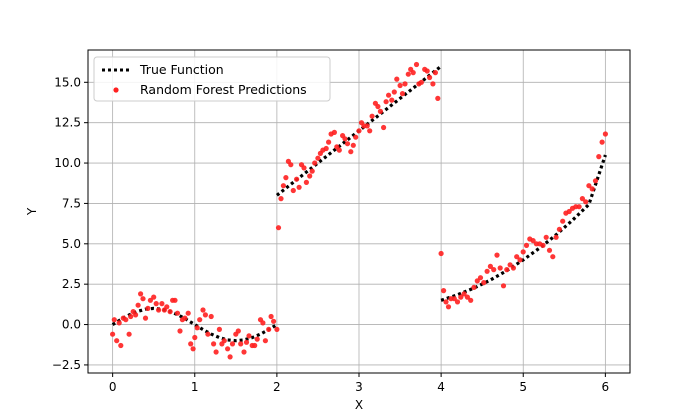 The image size is (700, 420). What do you see at coordinates (67, 82) in the screenshot?
I see `y-tick-label: 15.0` at bounding box center [67, 82].